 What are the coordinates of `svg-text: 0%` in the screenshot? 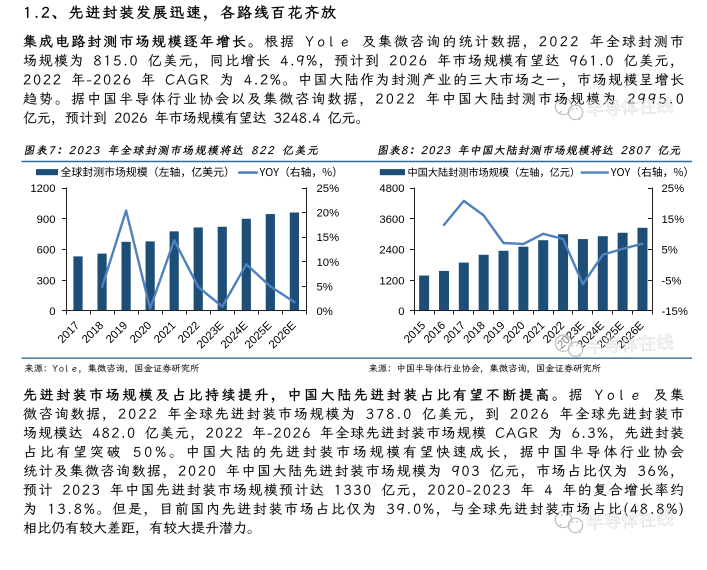 It's located at (325, 312).